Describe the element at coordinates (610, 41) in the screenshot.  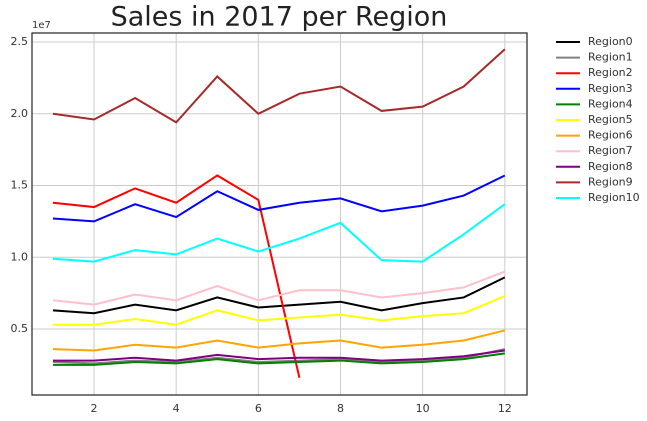
I see `legend-label: Region0` at that location.